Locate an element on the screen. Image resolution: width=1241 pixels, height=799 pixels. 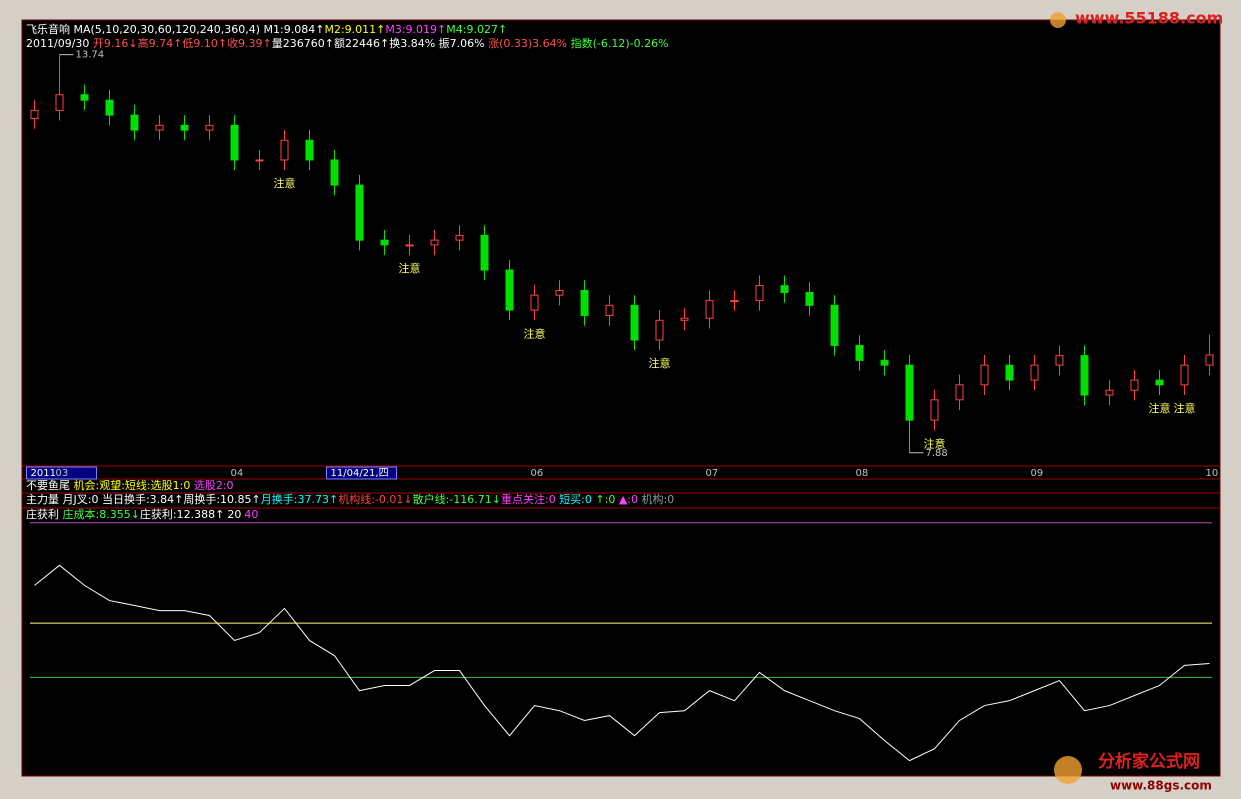
info-segment: 庄成本:8.355↓ is located at coordinates (101, 514).